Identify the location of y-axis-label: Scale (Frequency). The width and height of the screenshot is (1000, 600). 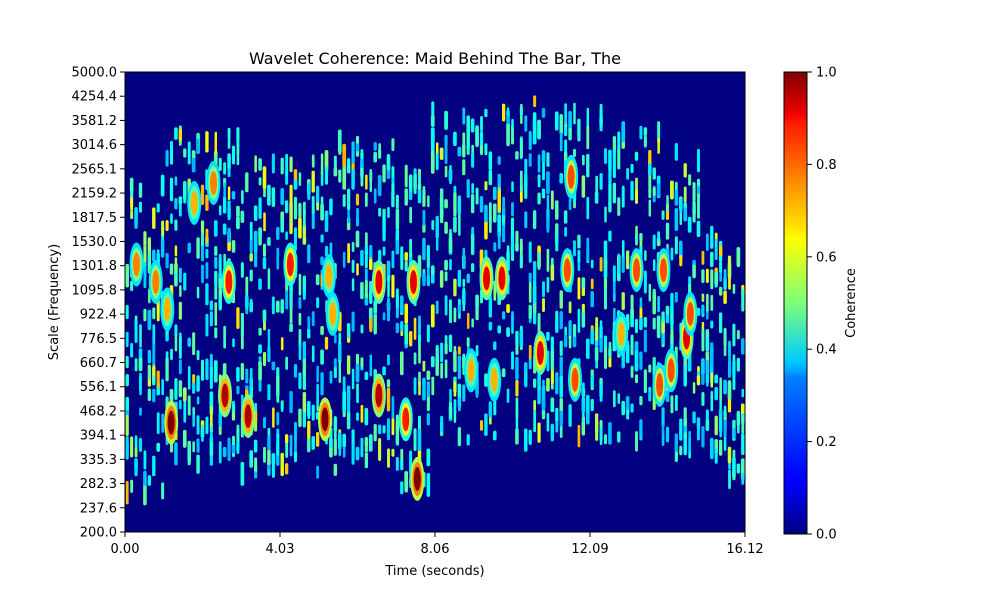
(54, 302).